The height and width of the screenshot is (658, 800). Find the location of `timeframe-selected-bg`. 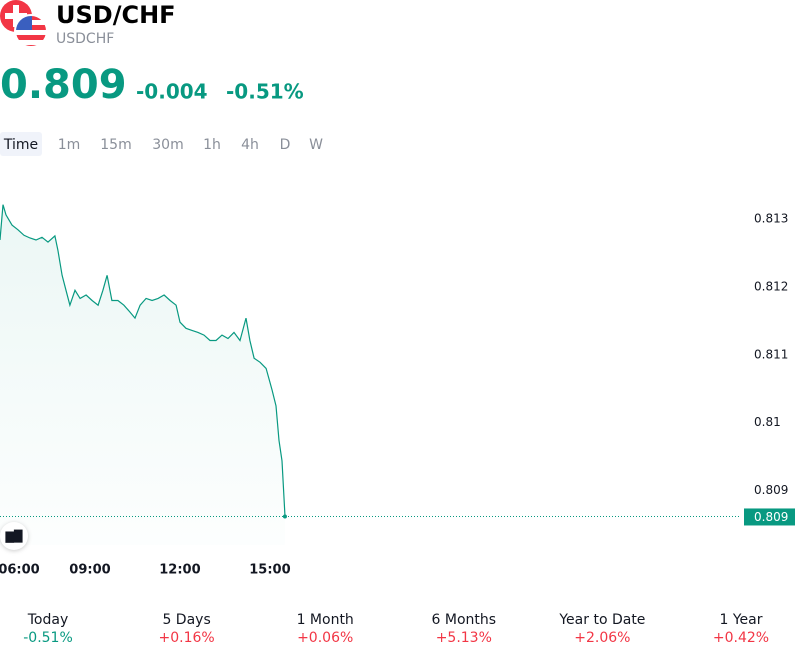

timeframe-selected-bg is located at coordinates (21, 144).